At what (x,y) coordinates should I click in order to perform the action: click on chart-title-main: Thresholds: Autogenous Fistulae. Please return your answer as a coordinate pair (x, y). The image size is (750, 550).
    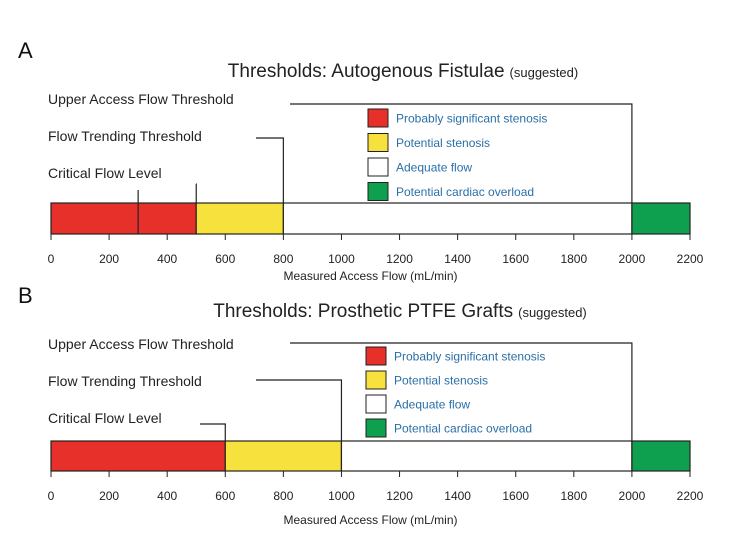
    Looking at the image, I should click on (366, 71).